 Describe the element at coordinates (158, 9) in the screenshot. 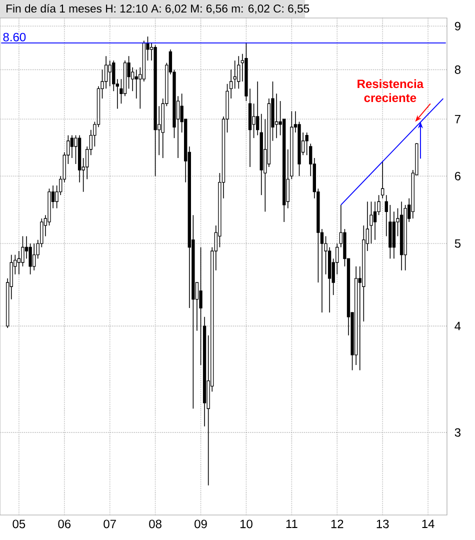

I see `chart-title: Fin de día 1 meses H: 12:10 A: 6,02 M: 6,56 m: 6,02 C: 6,55` at that location.